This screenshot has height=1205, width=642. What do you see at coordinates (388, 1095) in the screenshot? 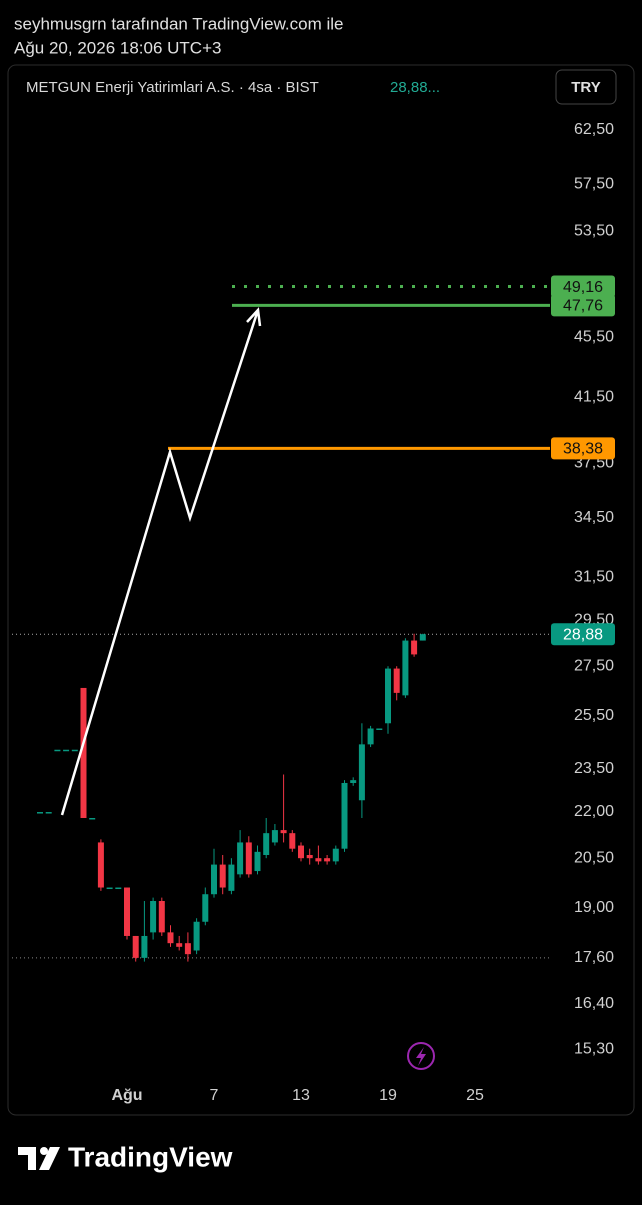
I see `x-tick-label: 19` at bounding box center [388, 1095].